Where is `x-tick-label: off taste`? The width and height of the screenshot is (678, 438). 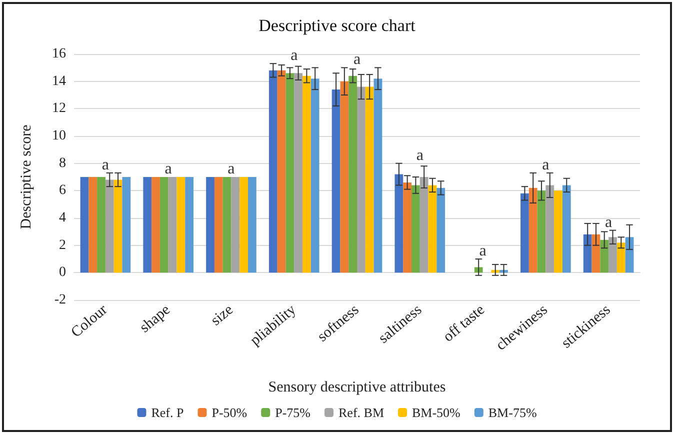
x-tick-label: off taste is located at coordinates (464, 324).